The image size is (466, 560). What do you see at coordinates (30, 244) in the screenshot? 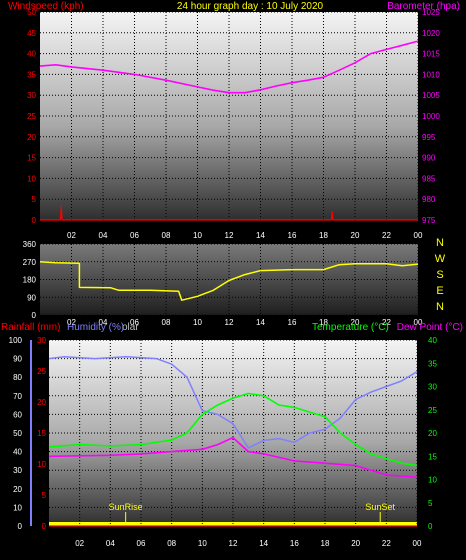
I see `y-tick-label: 360` at bounding box center [30, 244].